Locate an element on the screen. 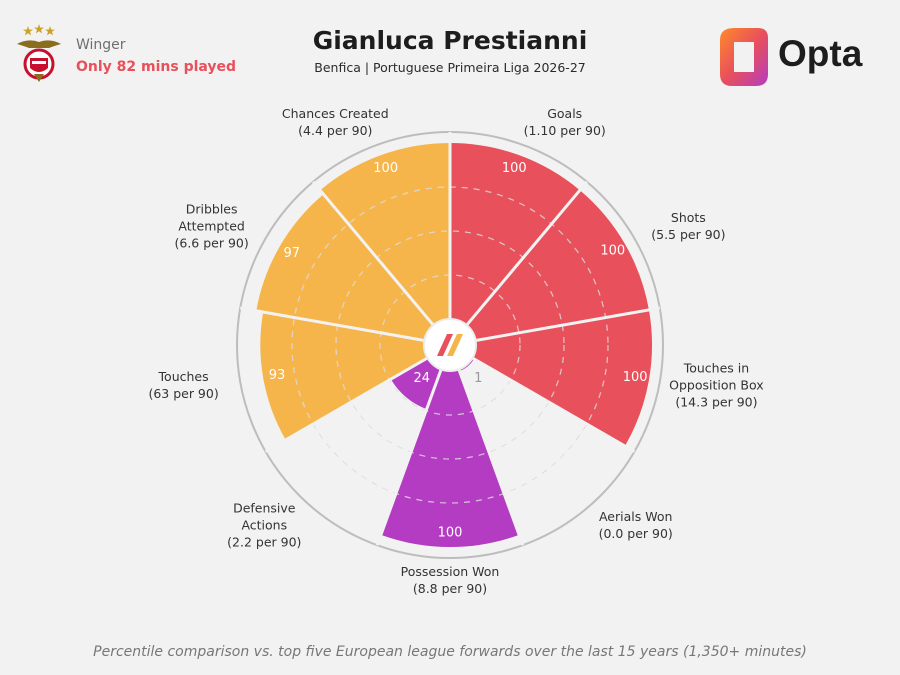 The image size is (900, 675). category-label: Touches (63 per 90) is located at coordinates (183, 385).